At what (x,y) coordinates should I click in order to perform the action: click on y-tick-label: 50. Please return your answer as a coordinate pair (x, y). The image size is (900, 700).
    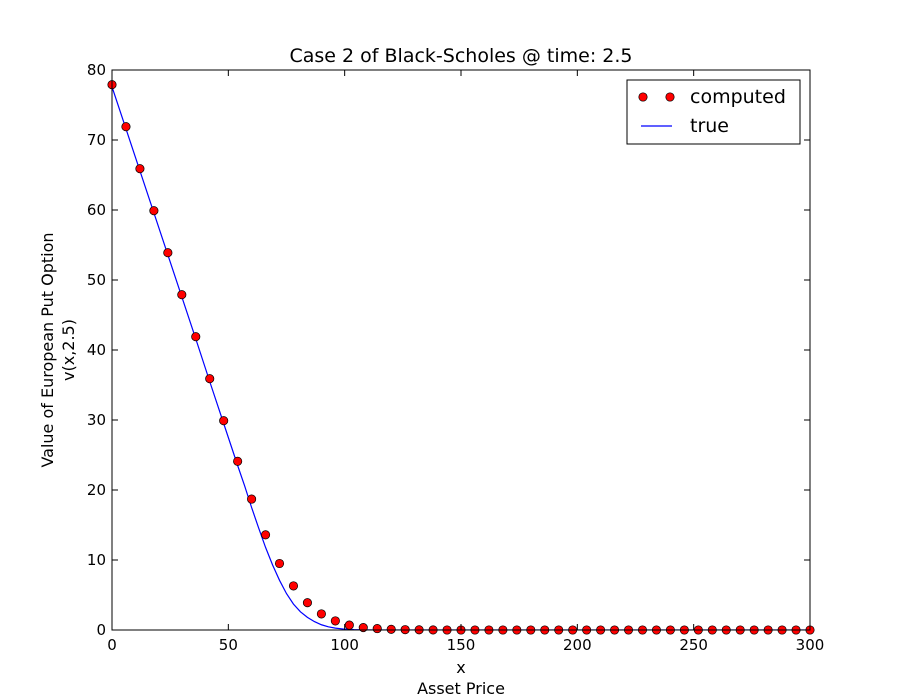
    Looking at the image, I should click on (96, 280).